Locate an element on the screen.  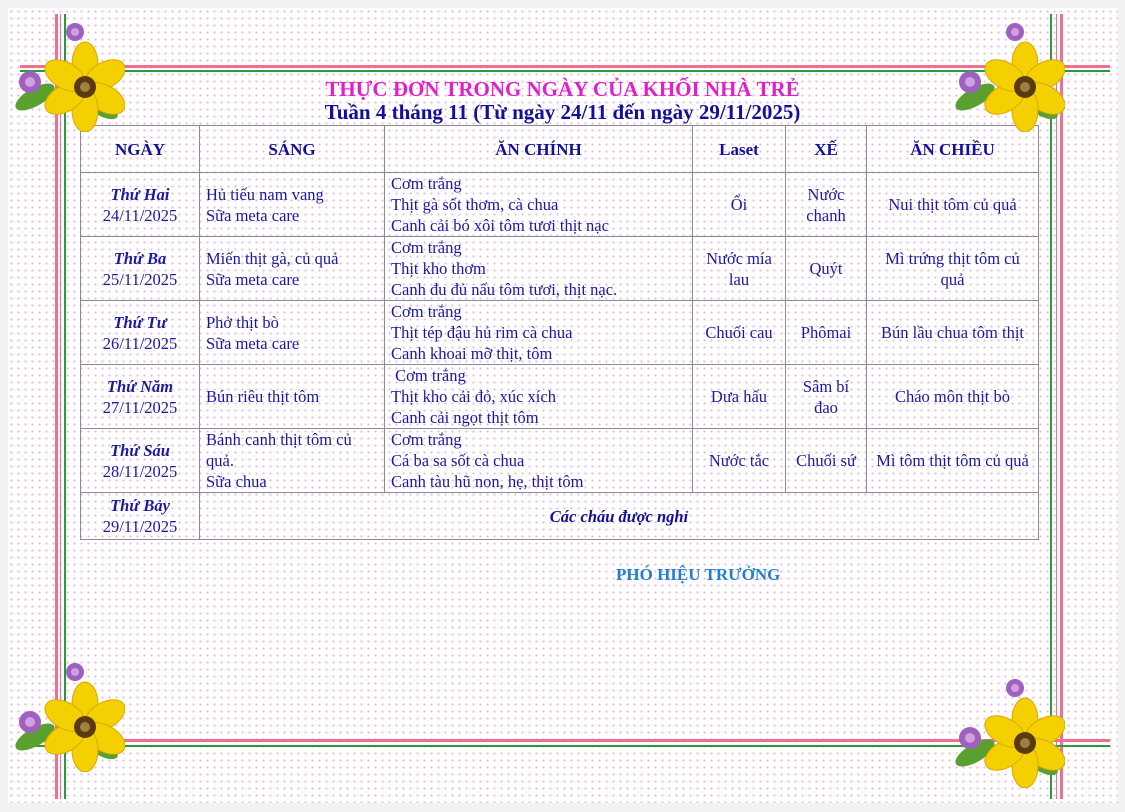
breakfast-item: Hủ tiếu nam vang is located at coordinates (265, 194).